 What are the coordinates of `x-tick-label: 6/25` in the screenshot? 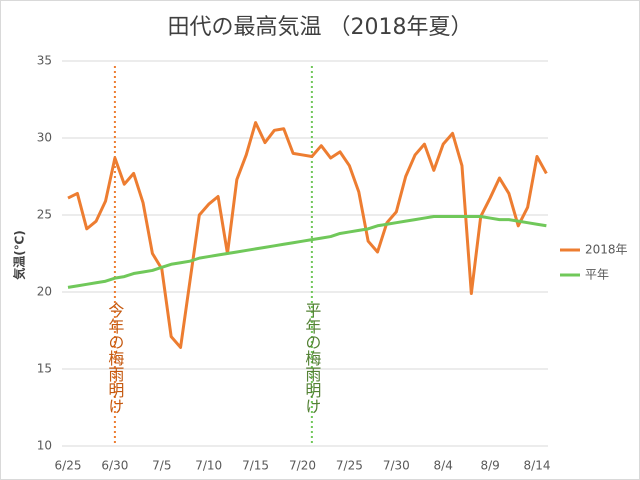 It's located at (68, 466).